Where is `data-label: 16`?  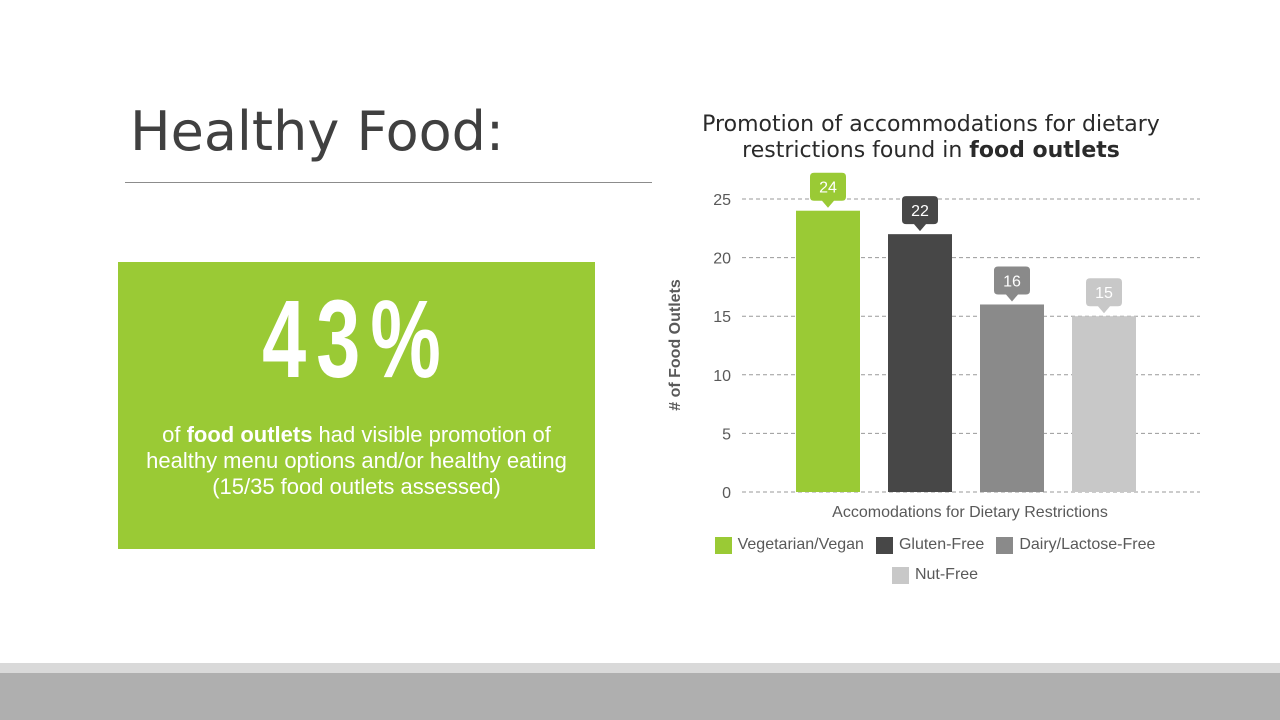
data-label: 16 is located at coordinates (1012, 281).